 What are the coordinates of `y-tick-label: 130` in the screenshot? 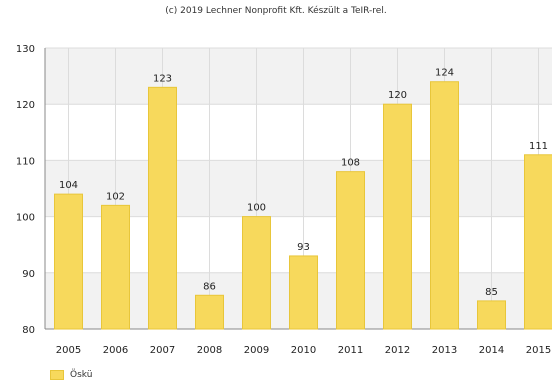 It's located at (25, 49).